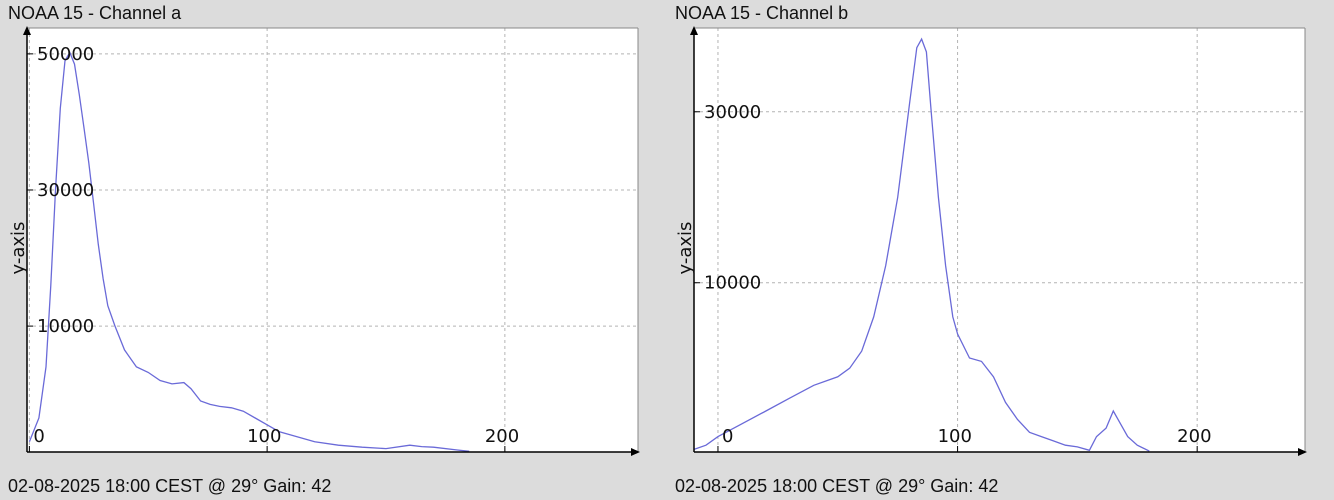  What do you see at coordinates (65, 54) in the screenshot?
I see `y-tick-label: 50000` at bounding box center [65, 54].